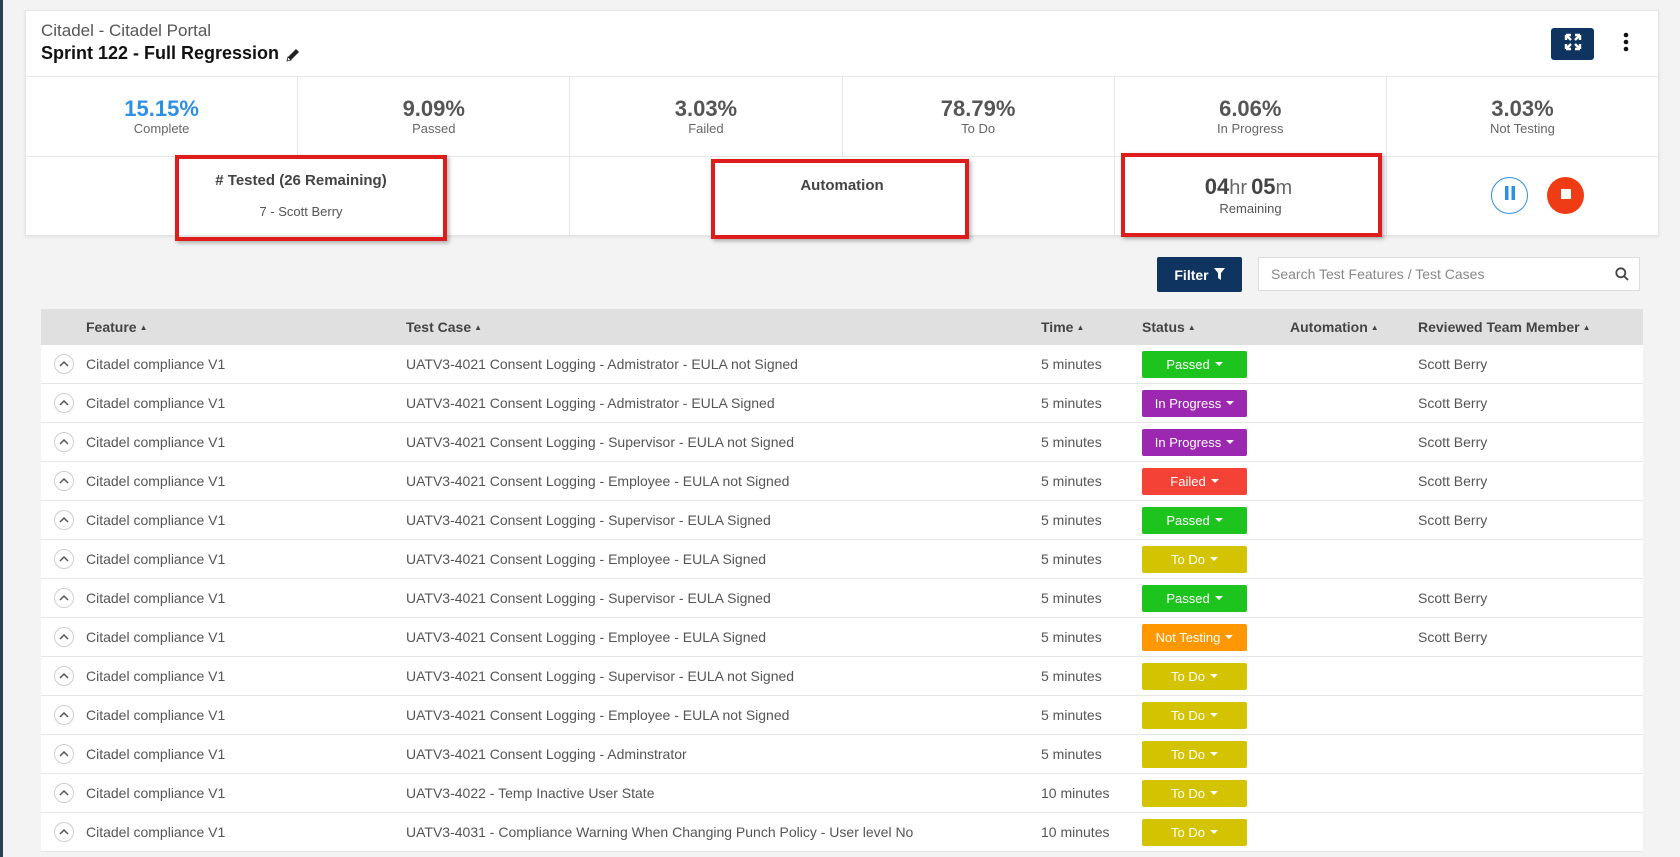  Describe the element at coordinates (706, 108) in the screenshot. I see `stat-value: 3.03%` at that location.